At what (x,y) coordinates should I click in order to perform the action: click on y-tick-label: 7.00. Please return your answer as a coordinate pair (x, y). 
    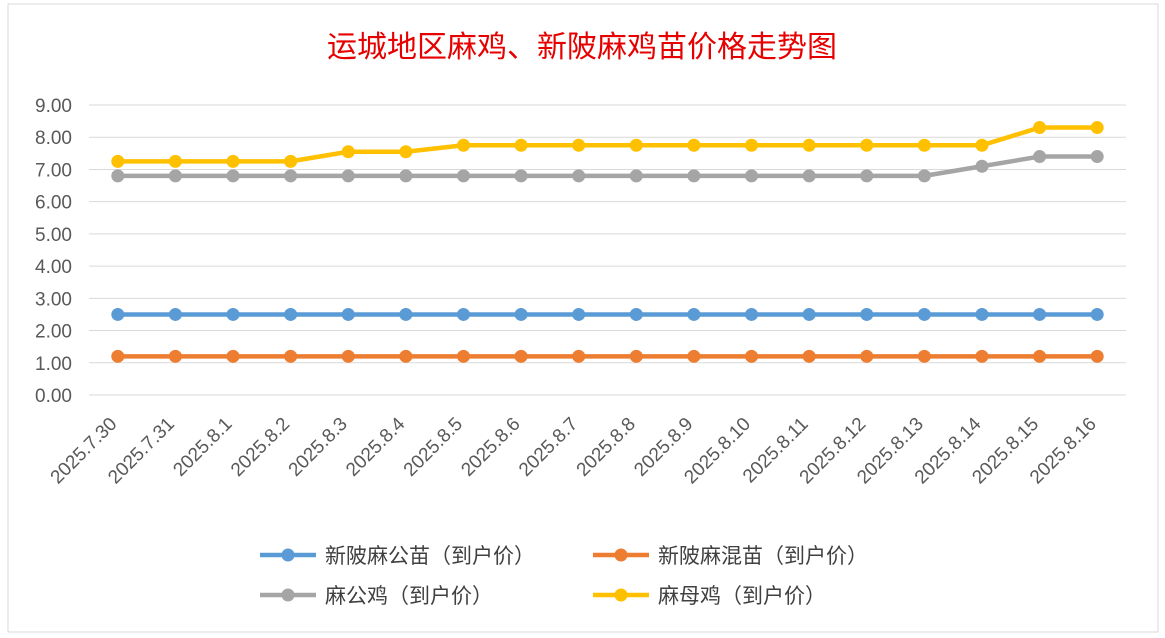
    Looking at the image, I should click on (53, 170).